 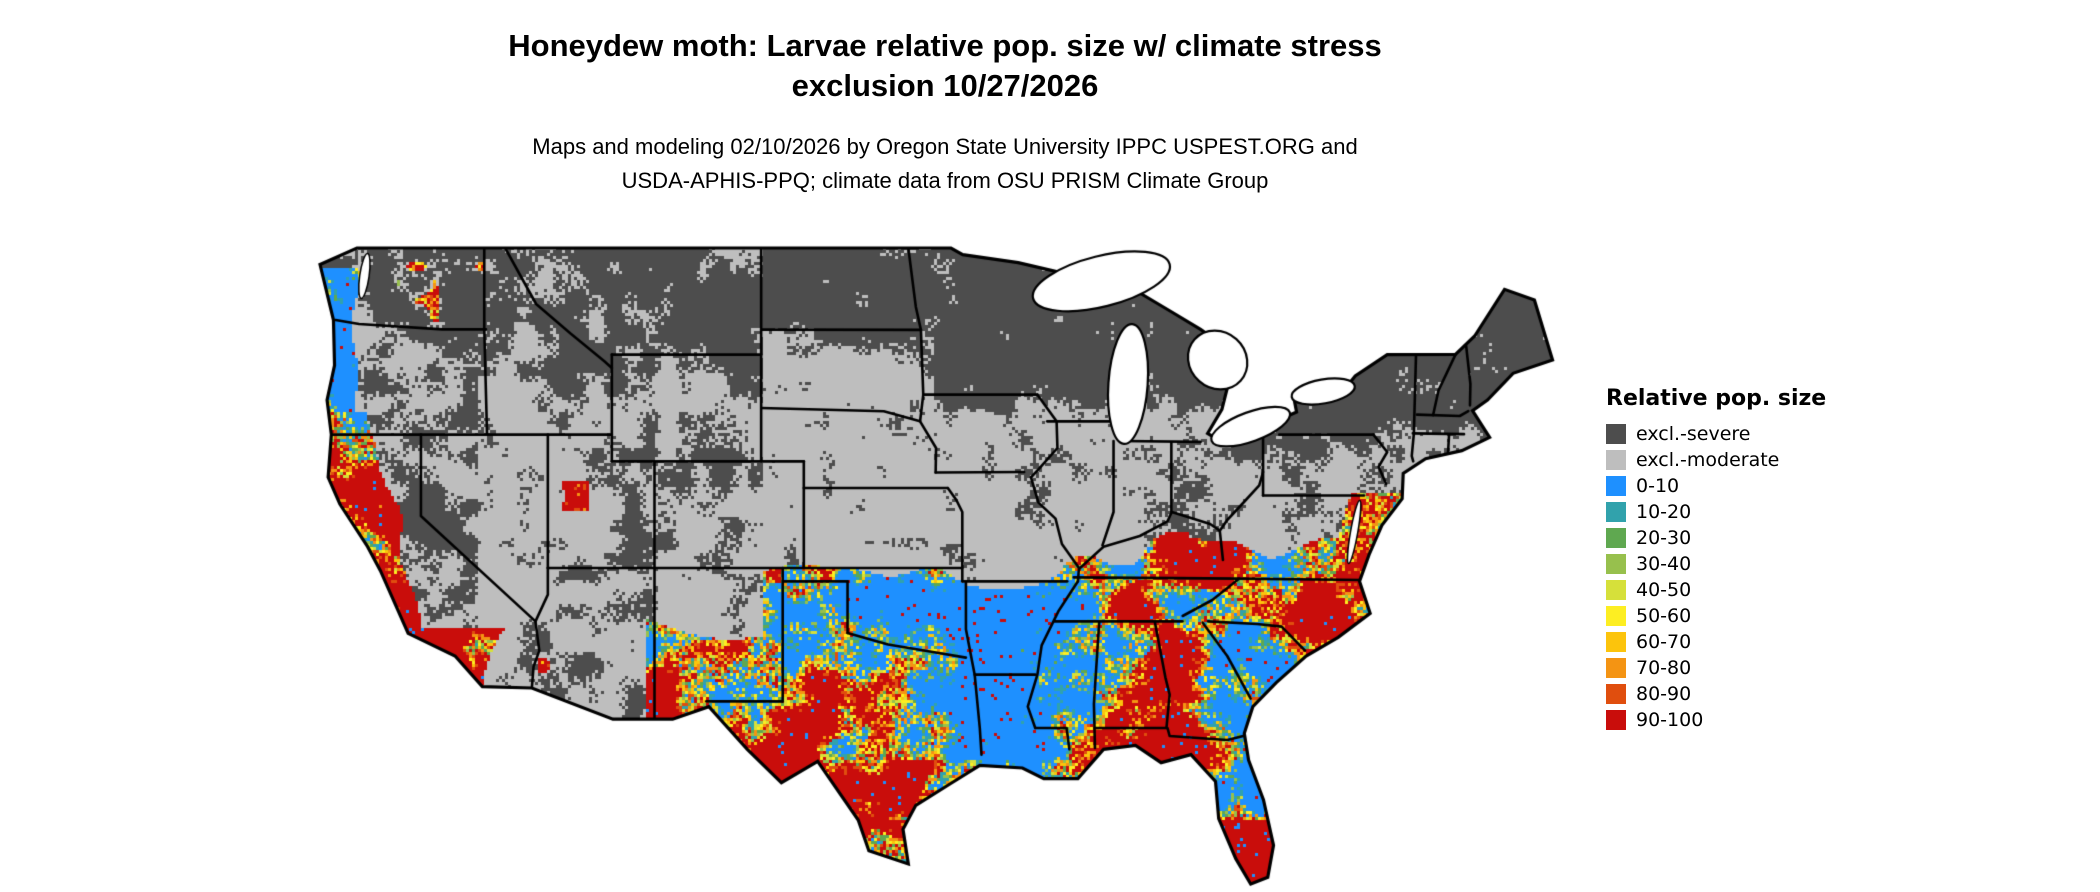 What do you see at coordinates (1664, 668) in the screenshot?
I see `legend-label: 70-80` at bounding box center [1664, 668].